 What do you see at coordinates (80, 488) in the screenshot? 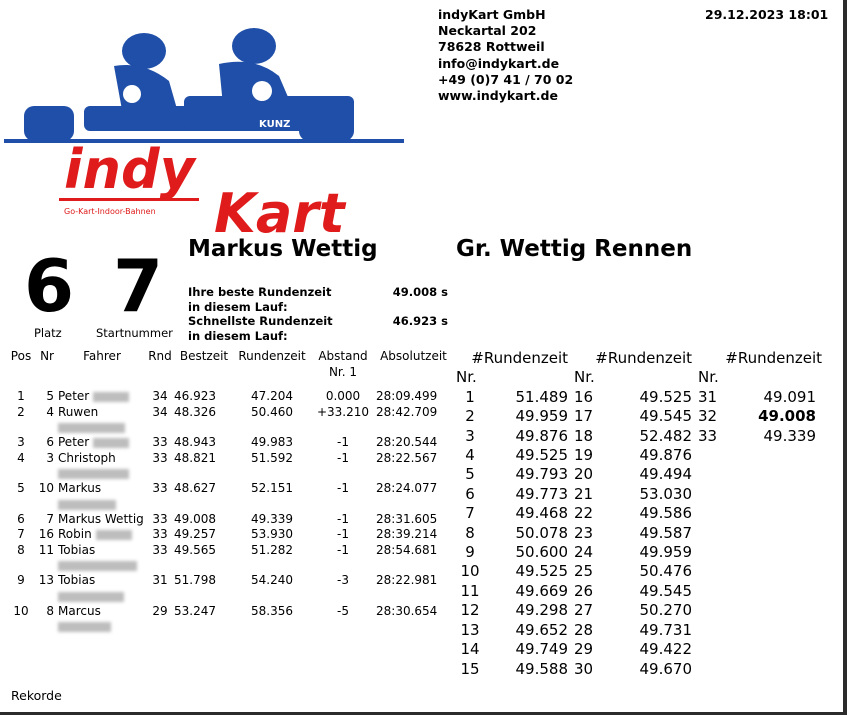
I see `driver-name: Markus` at bounding box center [80, 488].